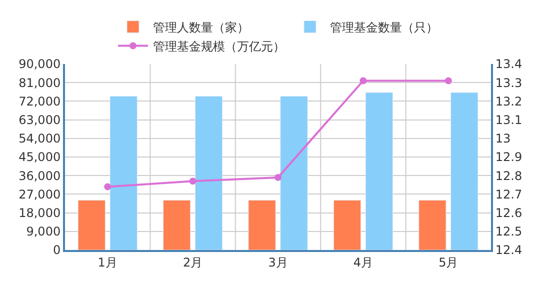 The height and width of the screenshot is (281, 541). What do you see at coordinates (201, 27) in the screenshot?
I see `legend-label: 管理人数量（家）` at bounding box center [201, 27].